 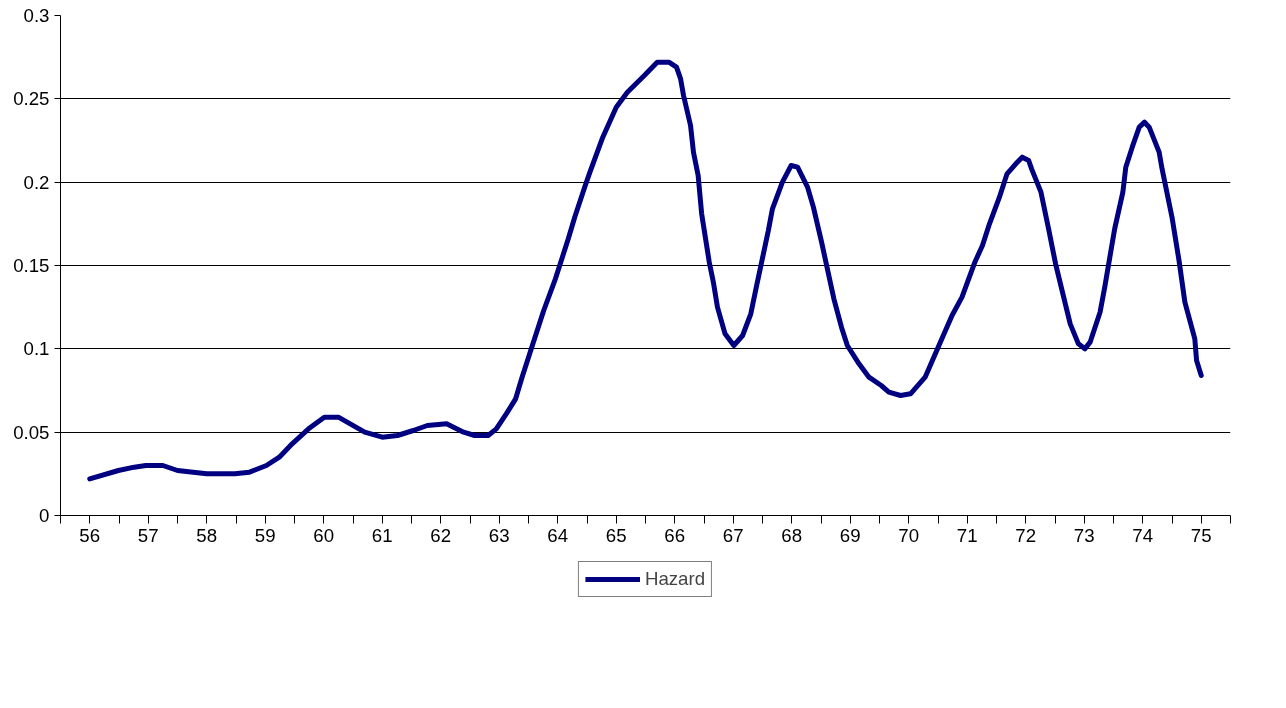 I want to click on y-tick-label: 0.05, so click(x=31, y=432).